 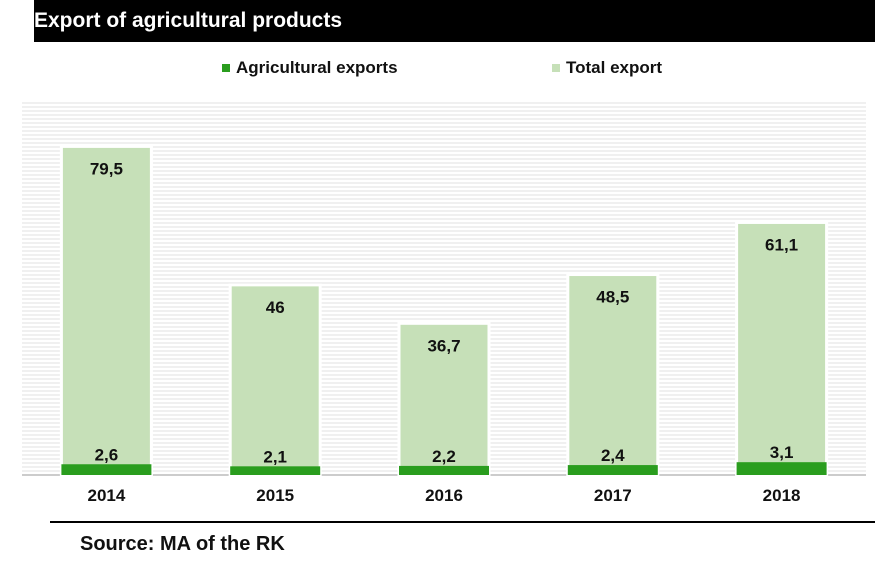 What do you see at coordinates (612, 470) in the screenshot?
I see `bar-agricultural-2017` at bounding box center [612, 470].